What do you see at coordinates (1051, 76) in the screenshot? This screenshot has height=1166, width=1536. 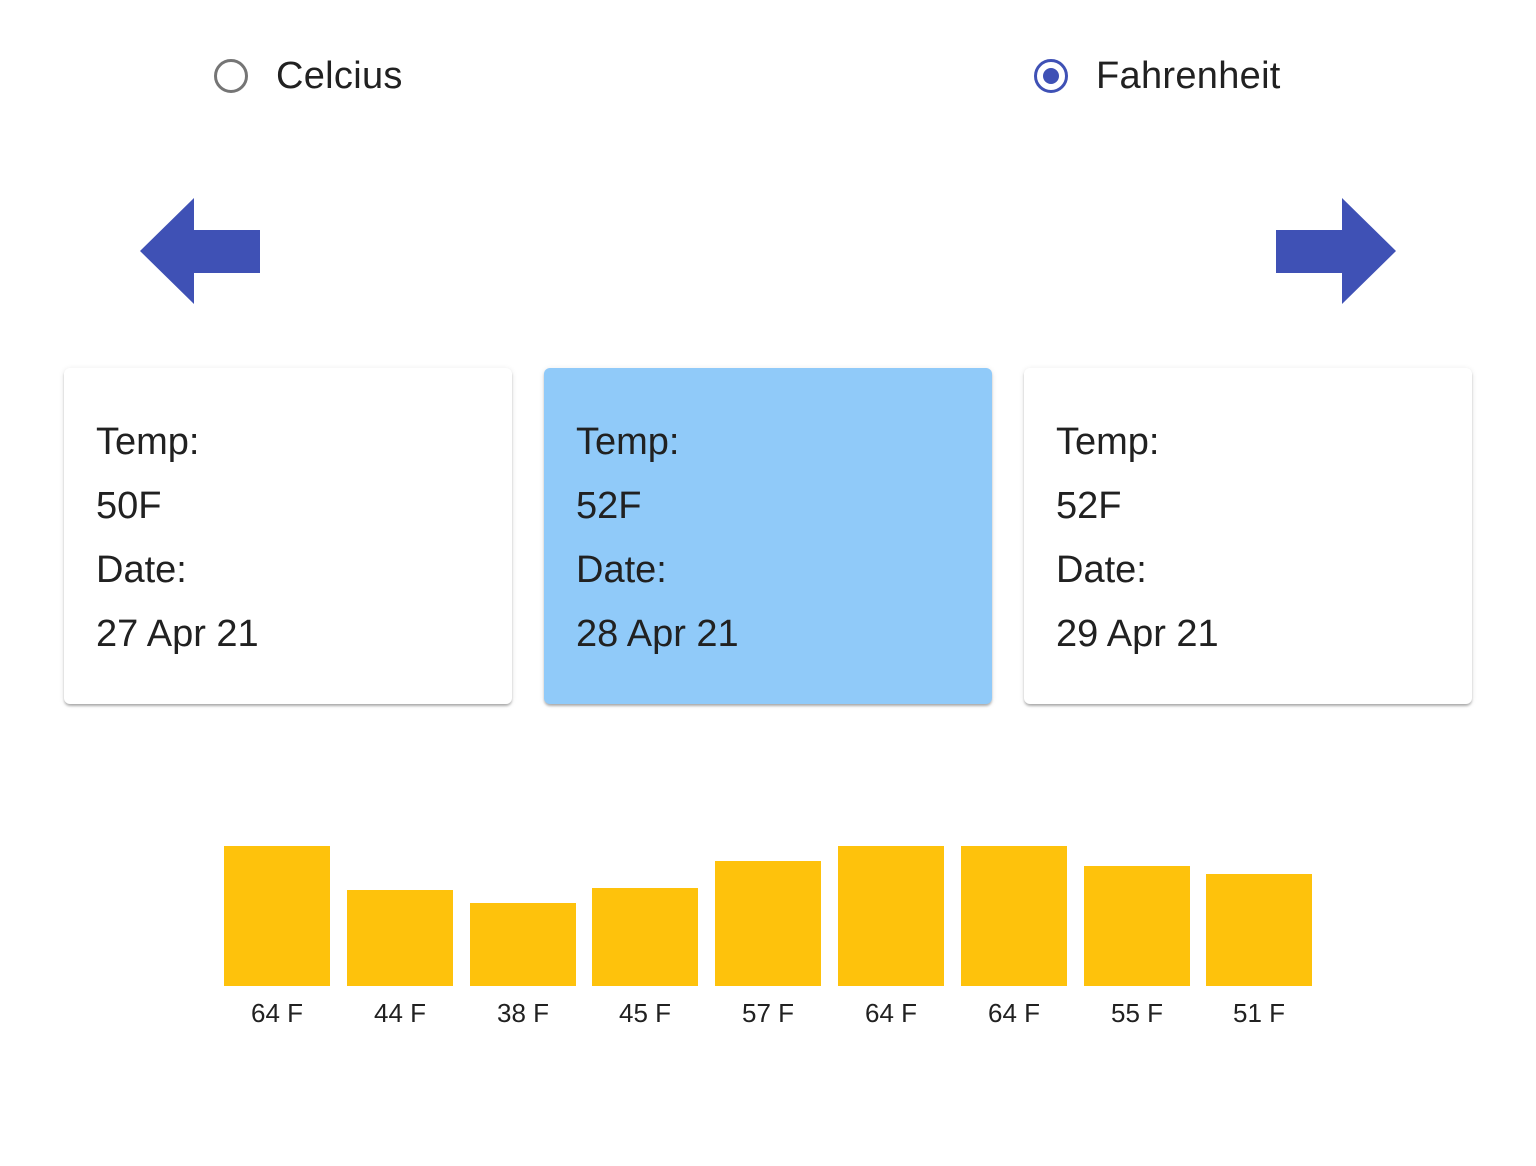 I see `fahrenheit-radio-circle` at bounding box center [1051, 76].